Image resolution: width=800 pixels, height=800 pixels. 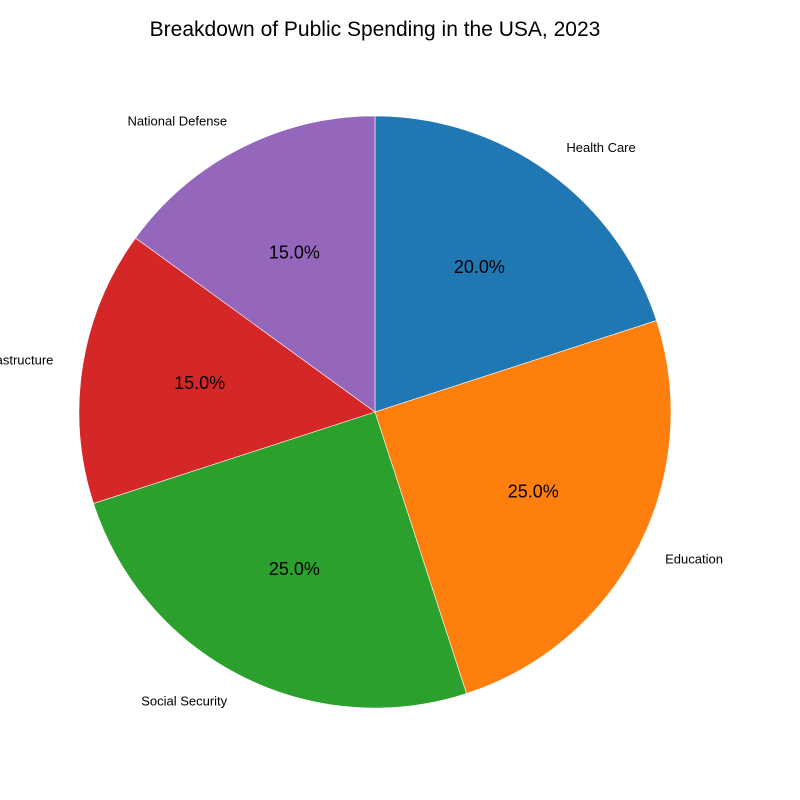 I want to click on pct-label-national-defense: 15.0%, so click(x=294, y=253).